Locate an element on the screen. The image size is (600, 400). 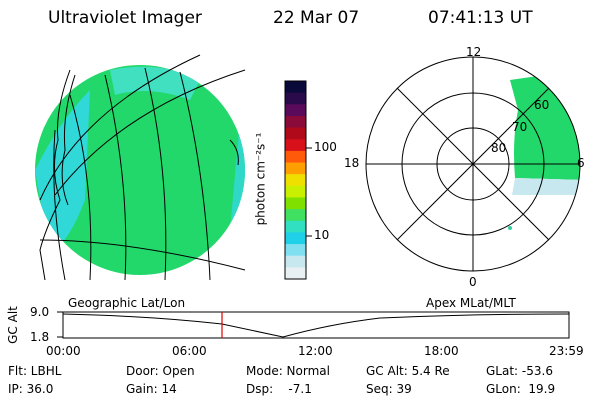
polar-label-top: 12 is located at coordinates (474, 52).